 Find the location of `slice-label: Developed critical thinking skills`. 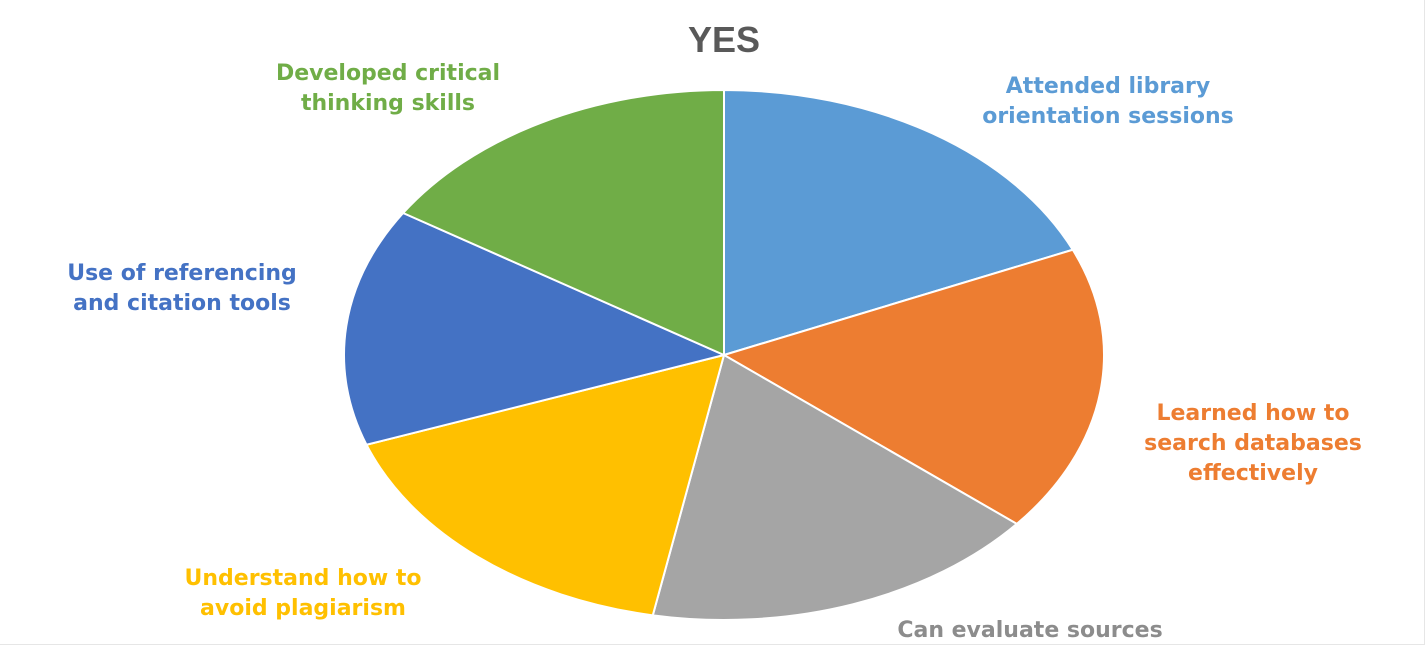

slice-label: Developed critical thinking skills is located at coordinates (388, 88).